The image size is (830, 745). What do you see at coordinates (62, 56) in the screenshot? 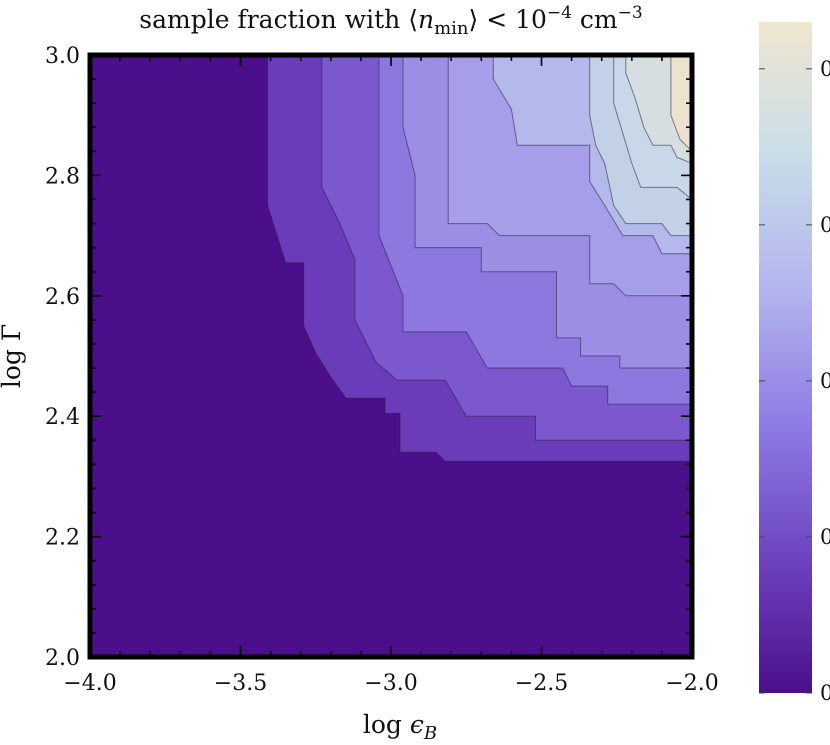
I see `y-tick-label: 3.0` at bounding box center [62, 56].